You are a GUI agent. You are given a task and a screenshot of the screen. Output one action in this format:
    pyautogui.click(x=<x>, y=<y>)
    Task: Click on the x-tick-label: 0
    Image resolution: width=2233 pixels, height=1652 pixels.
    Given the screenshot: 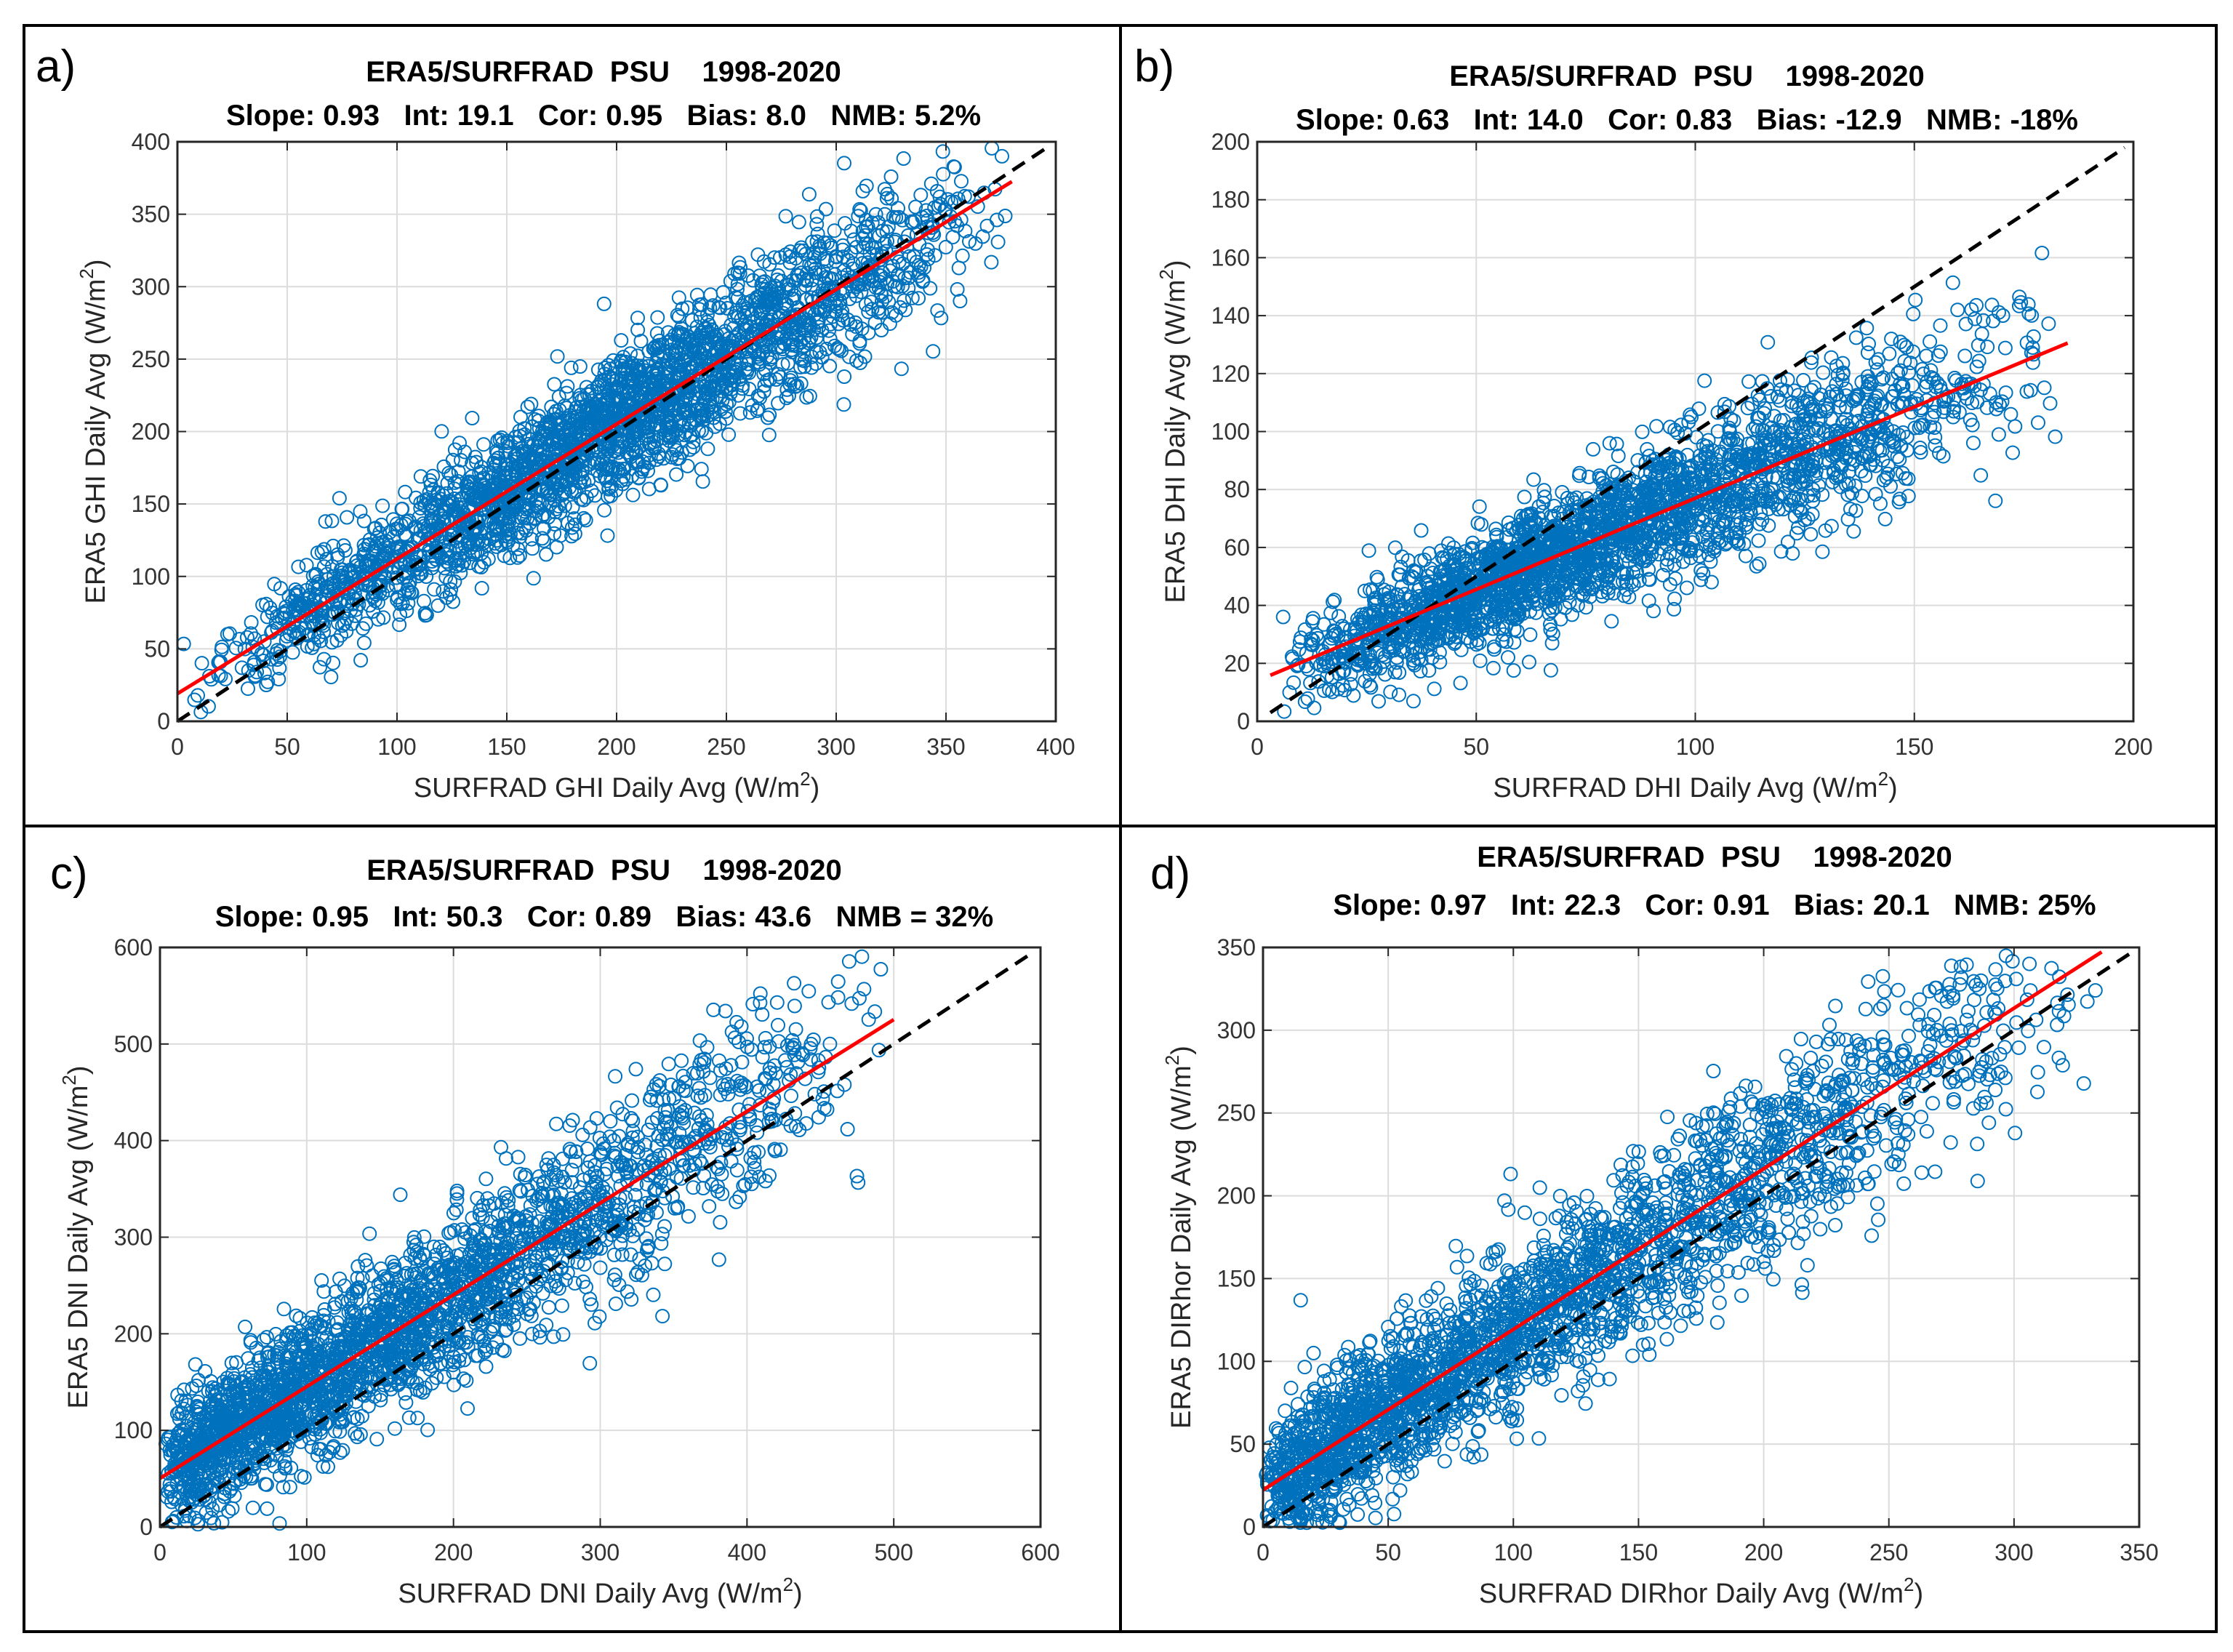 What is the action you would take?
    pyautogui.click(x=178, y=747)
    